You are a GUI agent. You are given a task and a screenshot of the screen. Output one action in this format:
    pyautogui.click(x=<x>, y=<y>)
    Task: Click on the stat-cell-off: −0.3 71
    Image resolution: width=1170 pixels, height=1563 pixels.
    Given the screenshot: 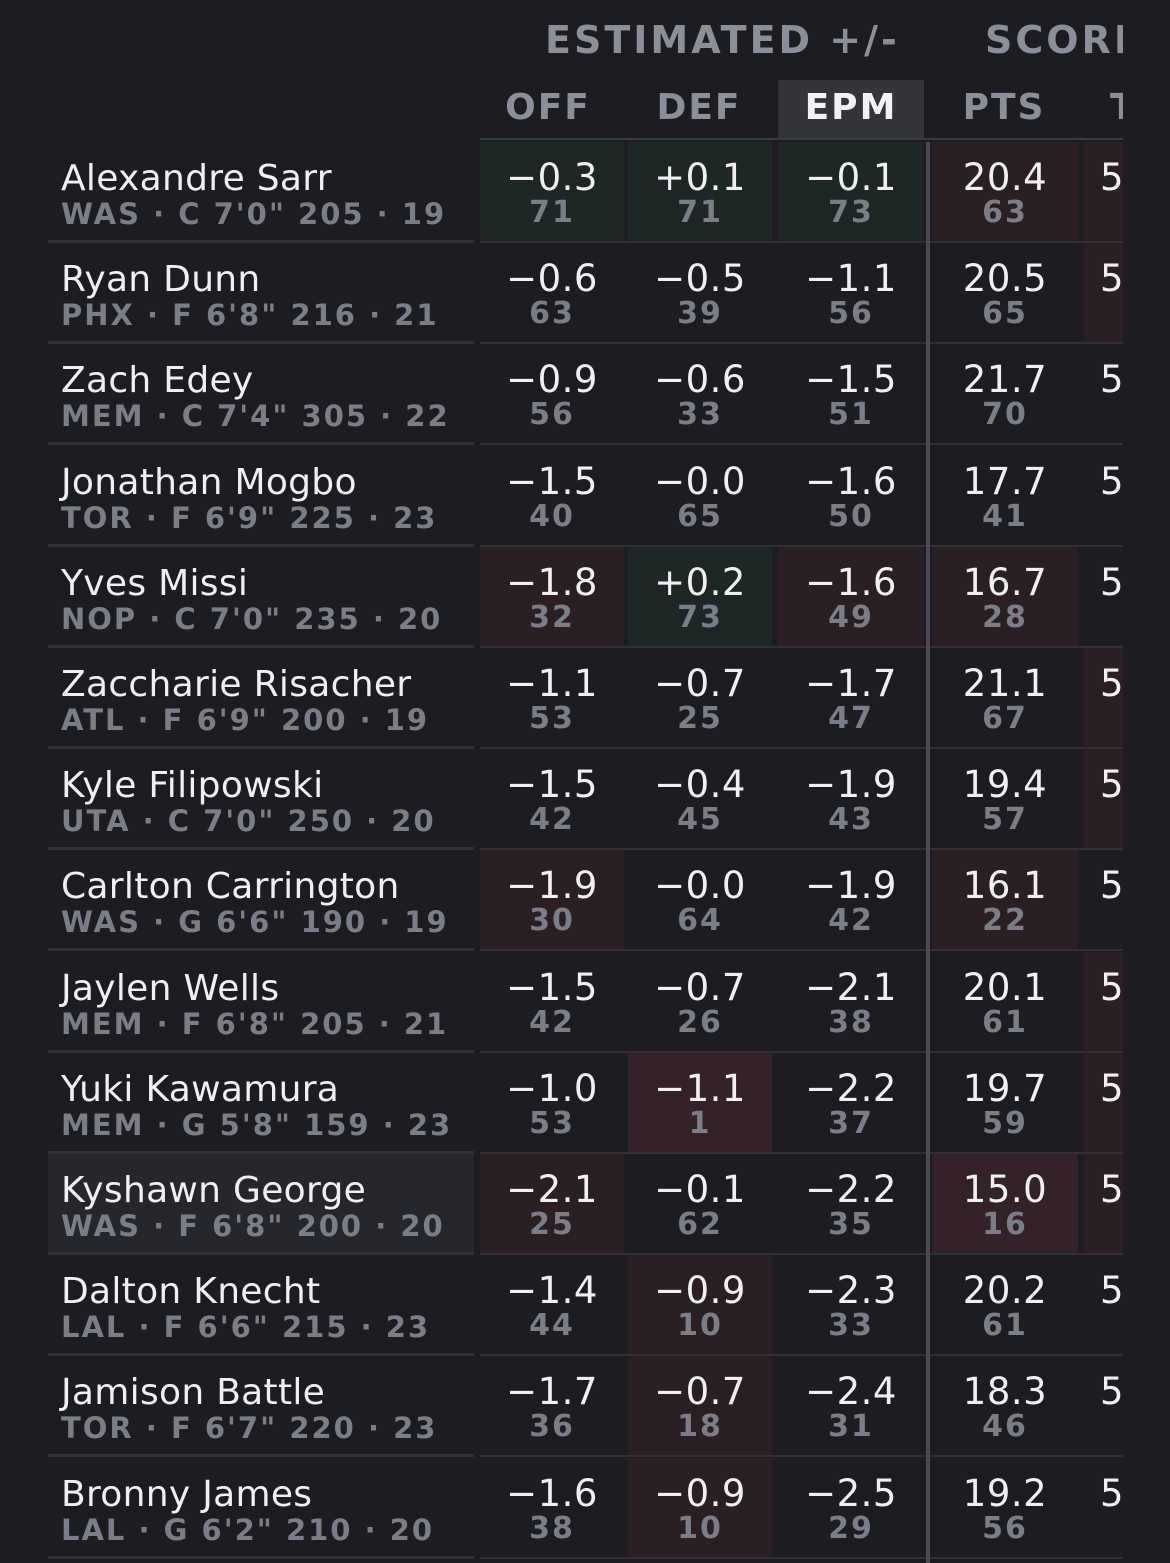 What is the action you would take?
    pyautogui.click(x=552, y=191)
    